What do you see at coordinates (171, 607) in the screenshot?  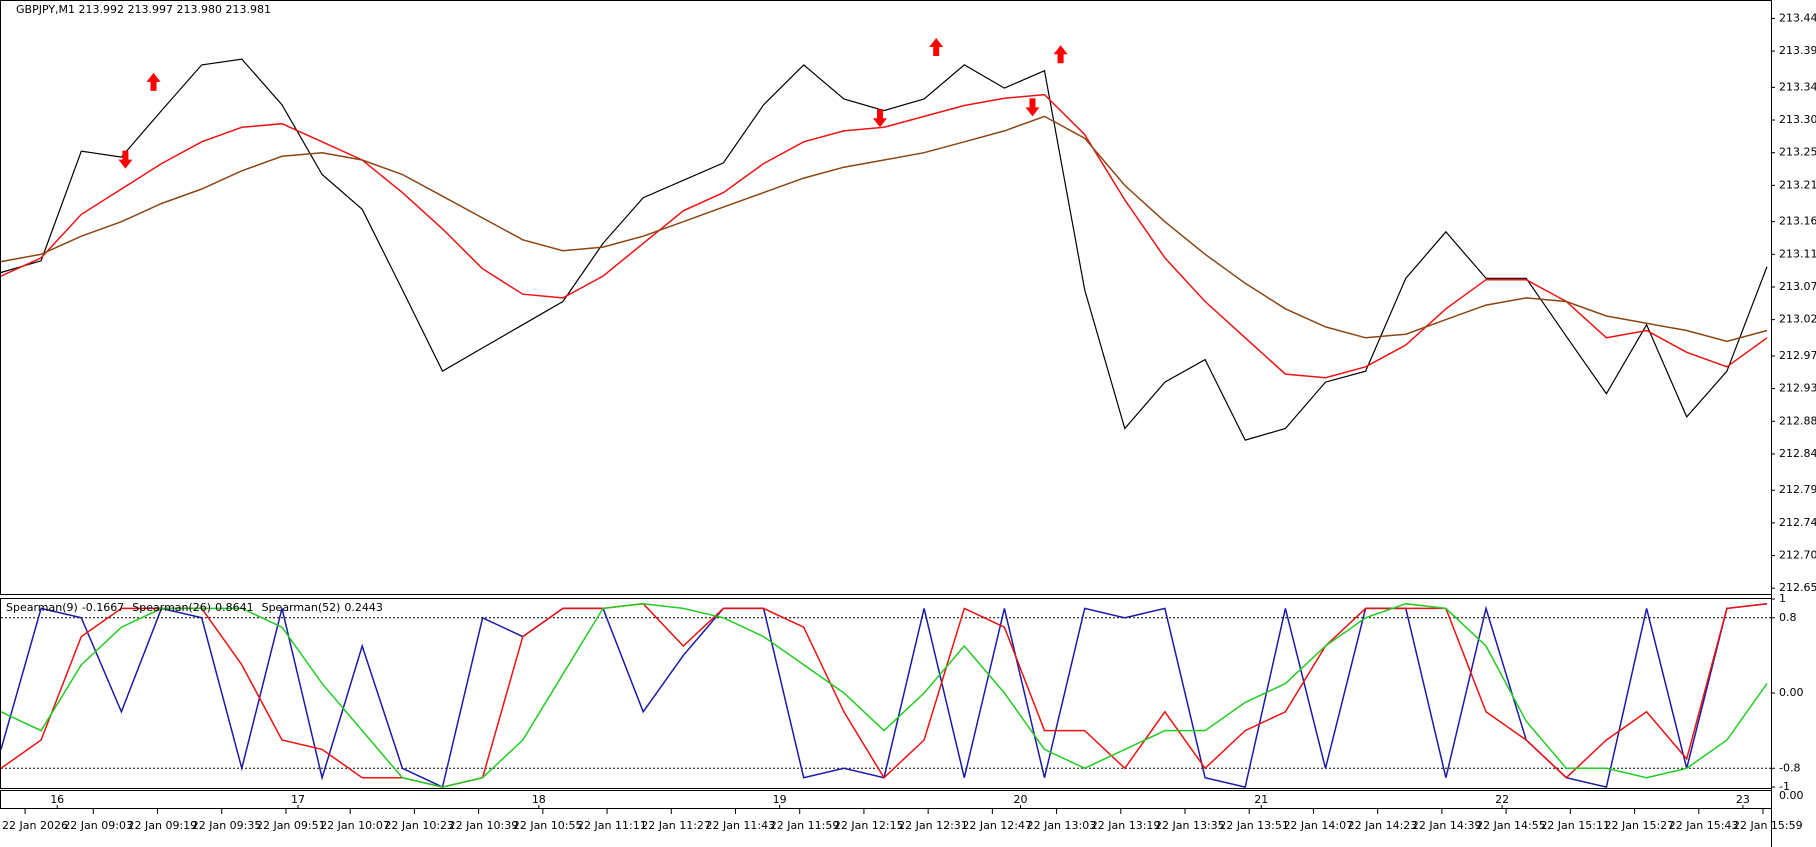 I see `legend-name: Spearman(26)` at bounding box center [171, 607].